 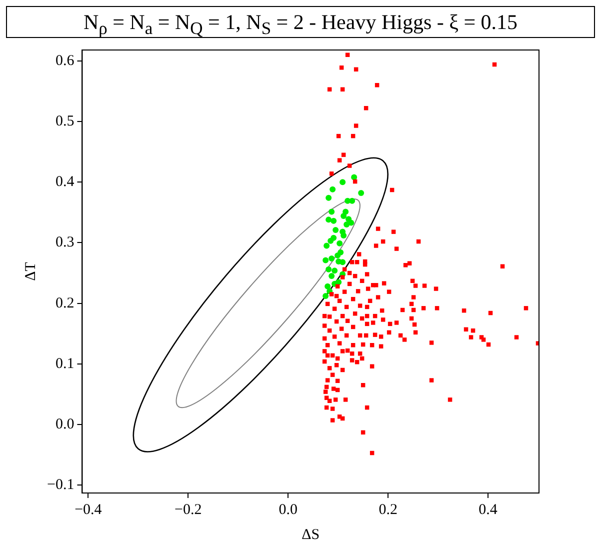 What do you see at coordinates (300, 24) in the screenshot?
I see `chart-title: N$_{ρ}$ = N$_{a}$ = N$_{Q}$ = 1, N$_{S}$ = 2 - Heavy Higgs - ξ = 0.15` at bounding box center [300, 24].